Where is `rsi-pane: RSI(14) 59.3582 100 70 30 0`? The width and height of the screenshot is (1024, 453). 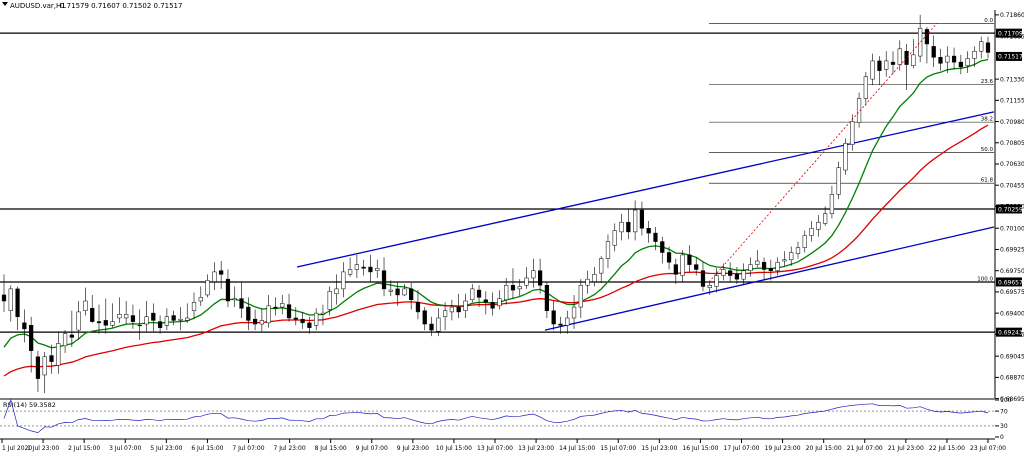 rsi-pane: RSI(14) 59.3582 100 70 30 0 is located at coordinates (506, 419).